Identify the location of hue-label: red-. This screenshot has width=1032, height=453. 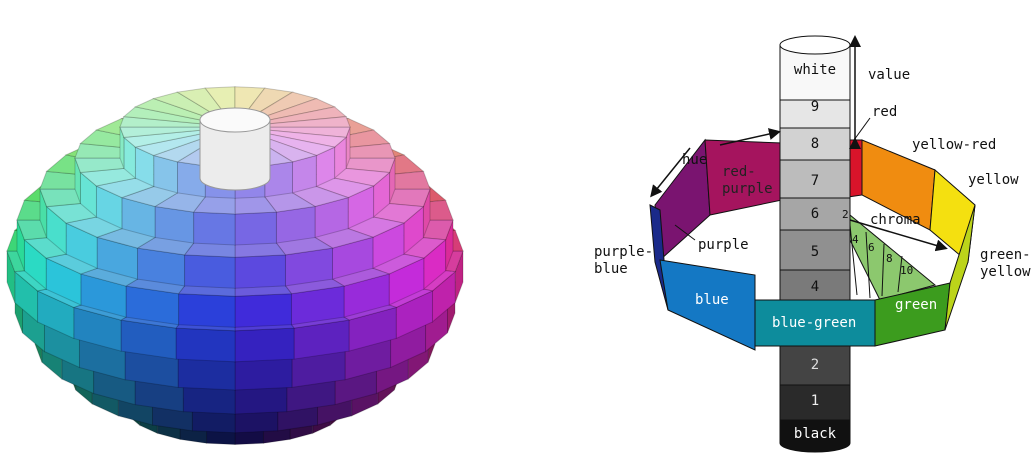
(739, 172).